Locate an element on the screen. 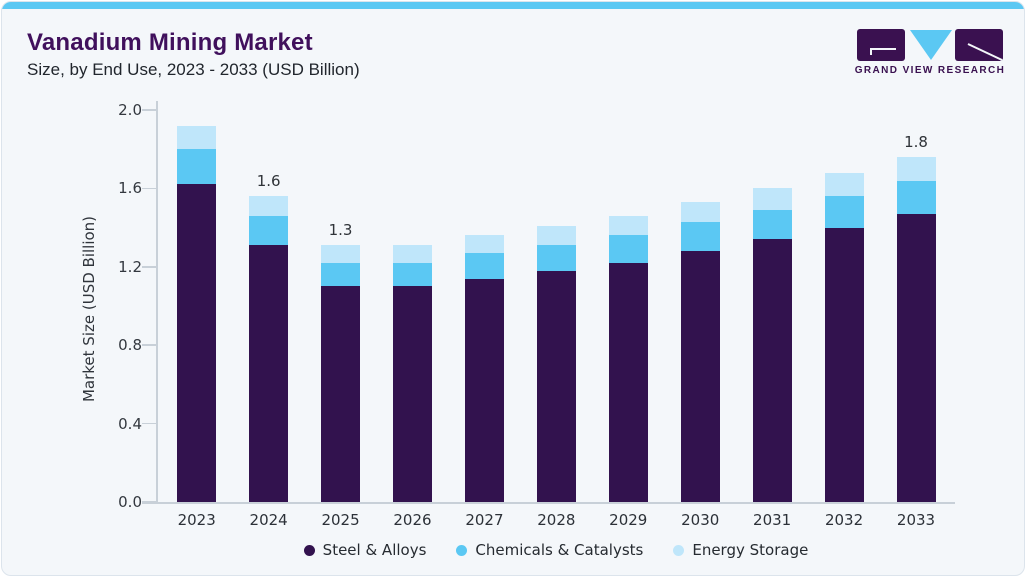  legend-item-chemicals-catalysts: Chemicals & Catalysts is located at coordinates (549, 550).